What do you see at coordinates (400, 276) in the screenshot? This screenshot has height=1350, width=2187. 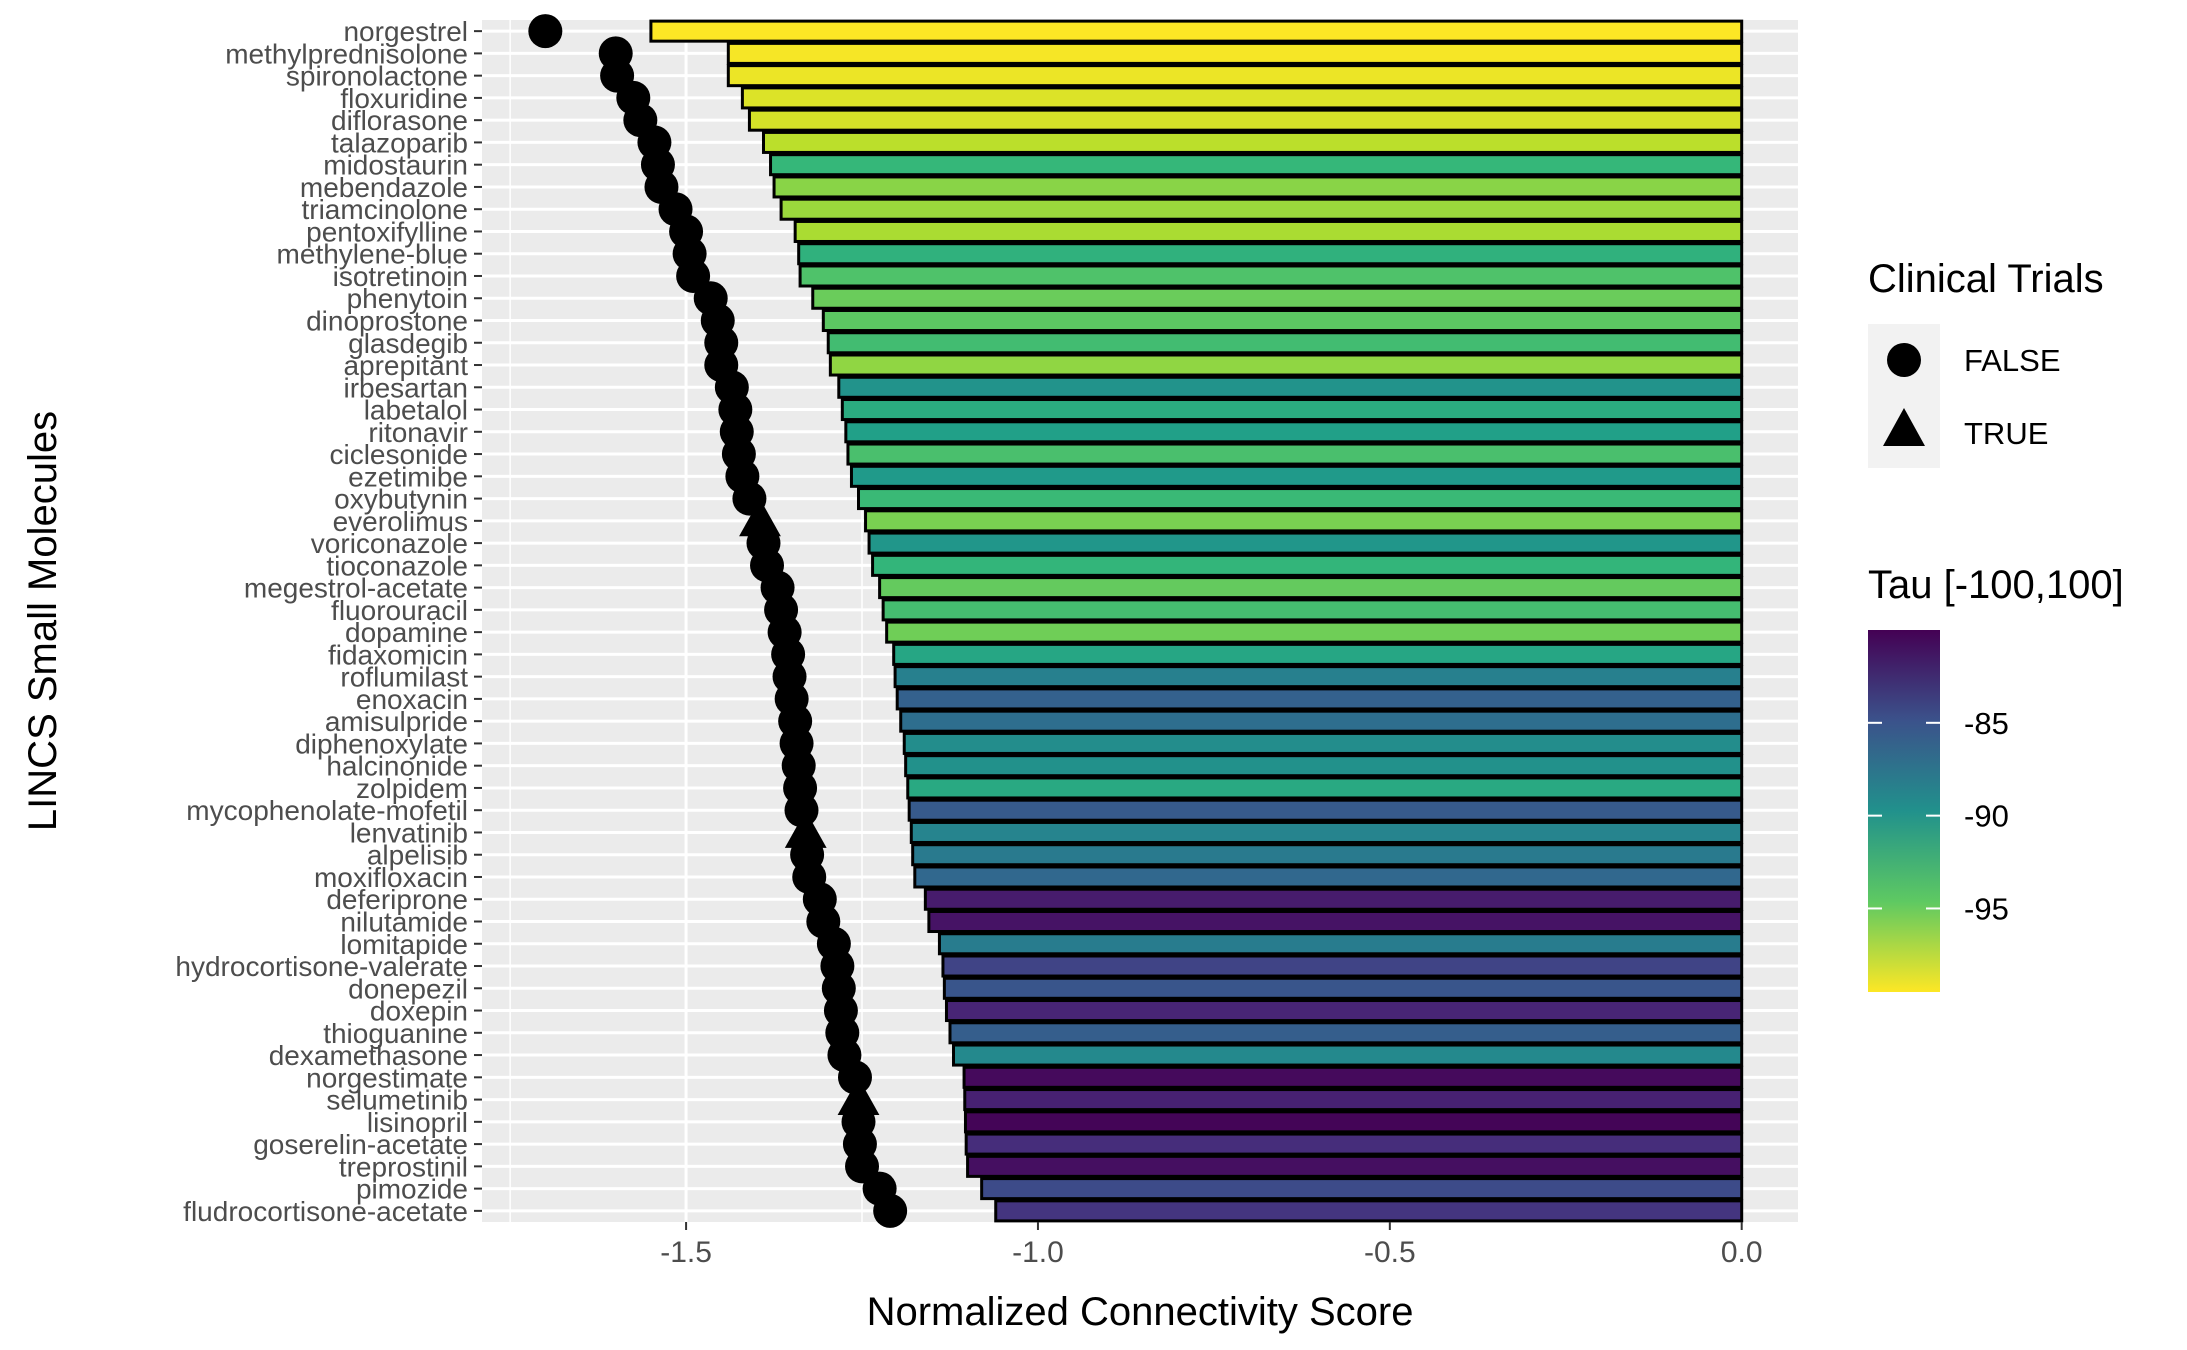 I see `y-tick-label: isotretinoin` at bounding box center [400, 276].